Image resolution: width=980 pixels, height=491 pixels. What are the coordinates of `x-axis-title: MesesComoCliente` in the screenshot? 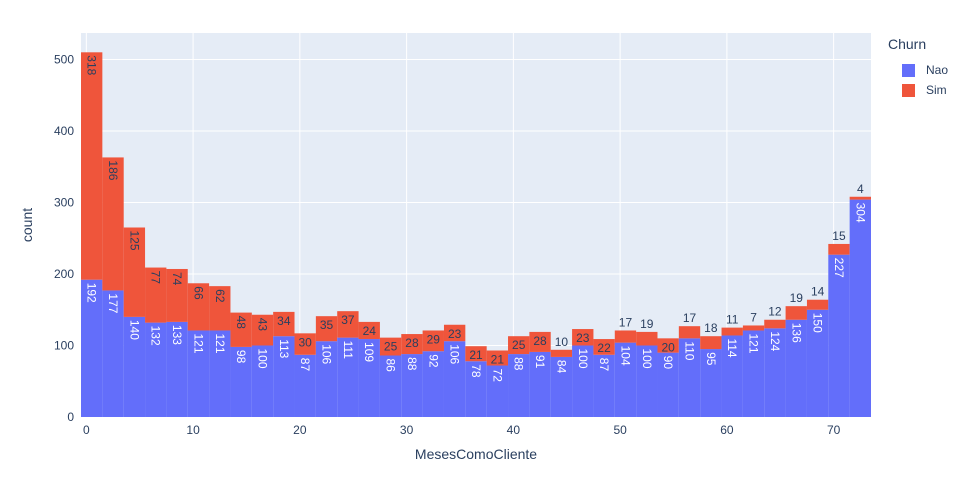 It's located at (476, 454).